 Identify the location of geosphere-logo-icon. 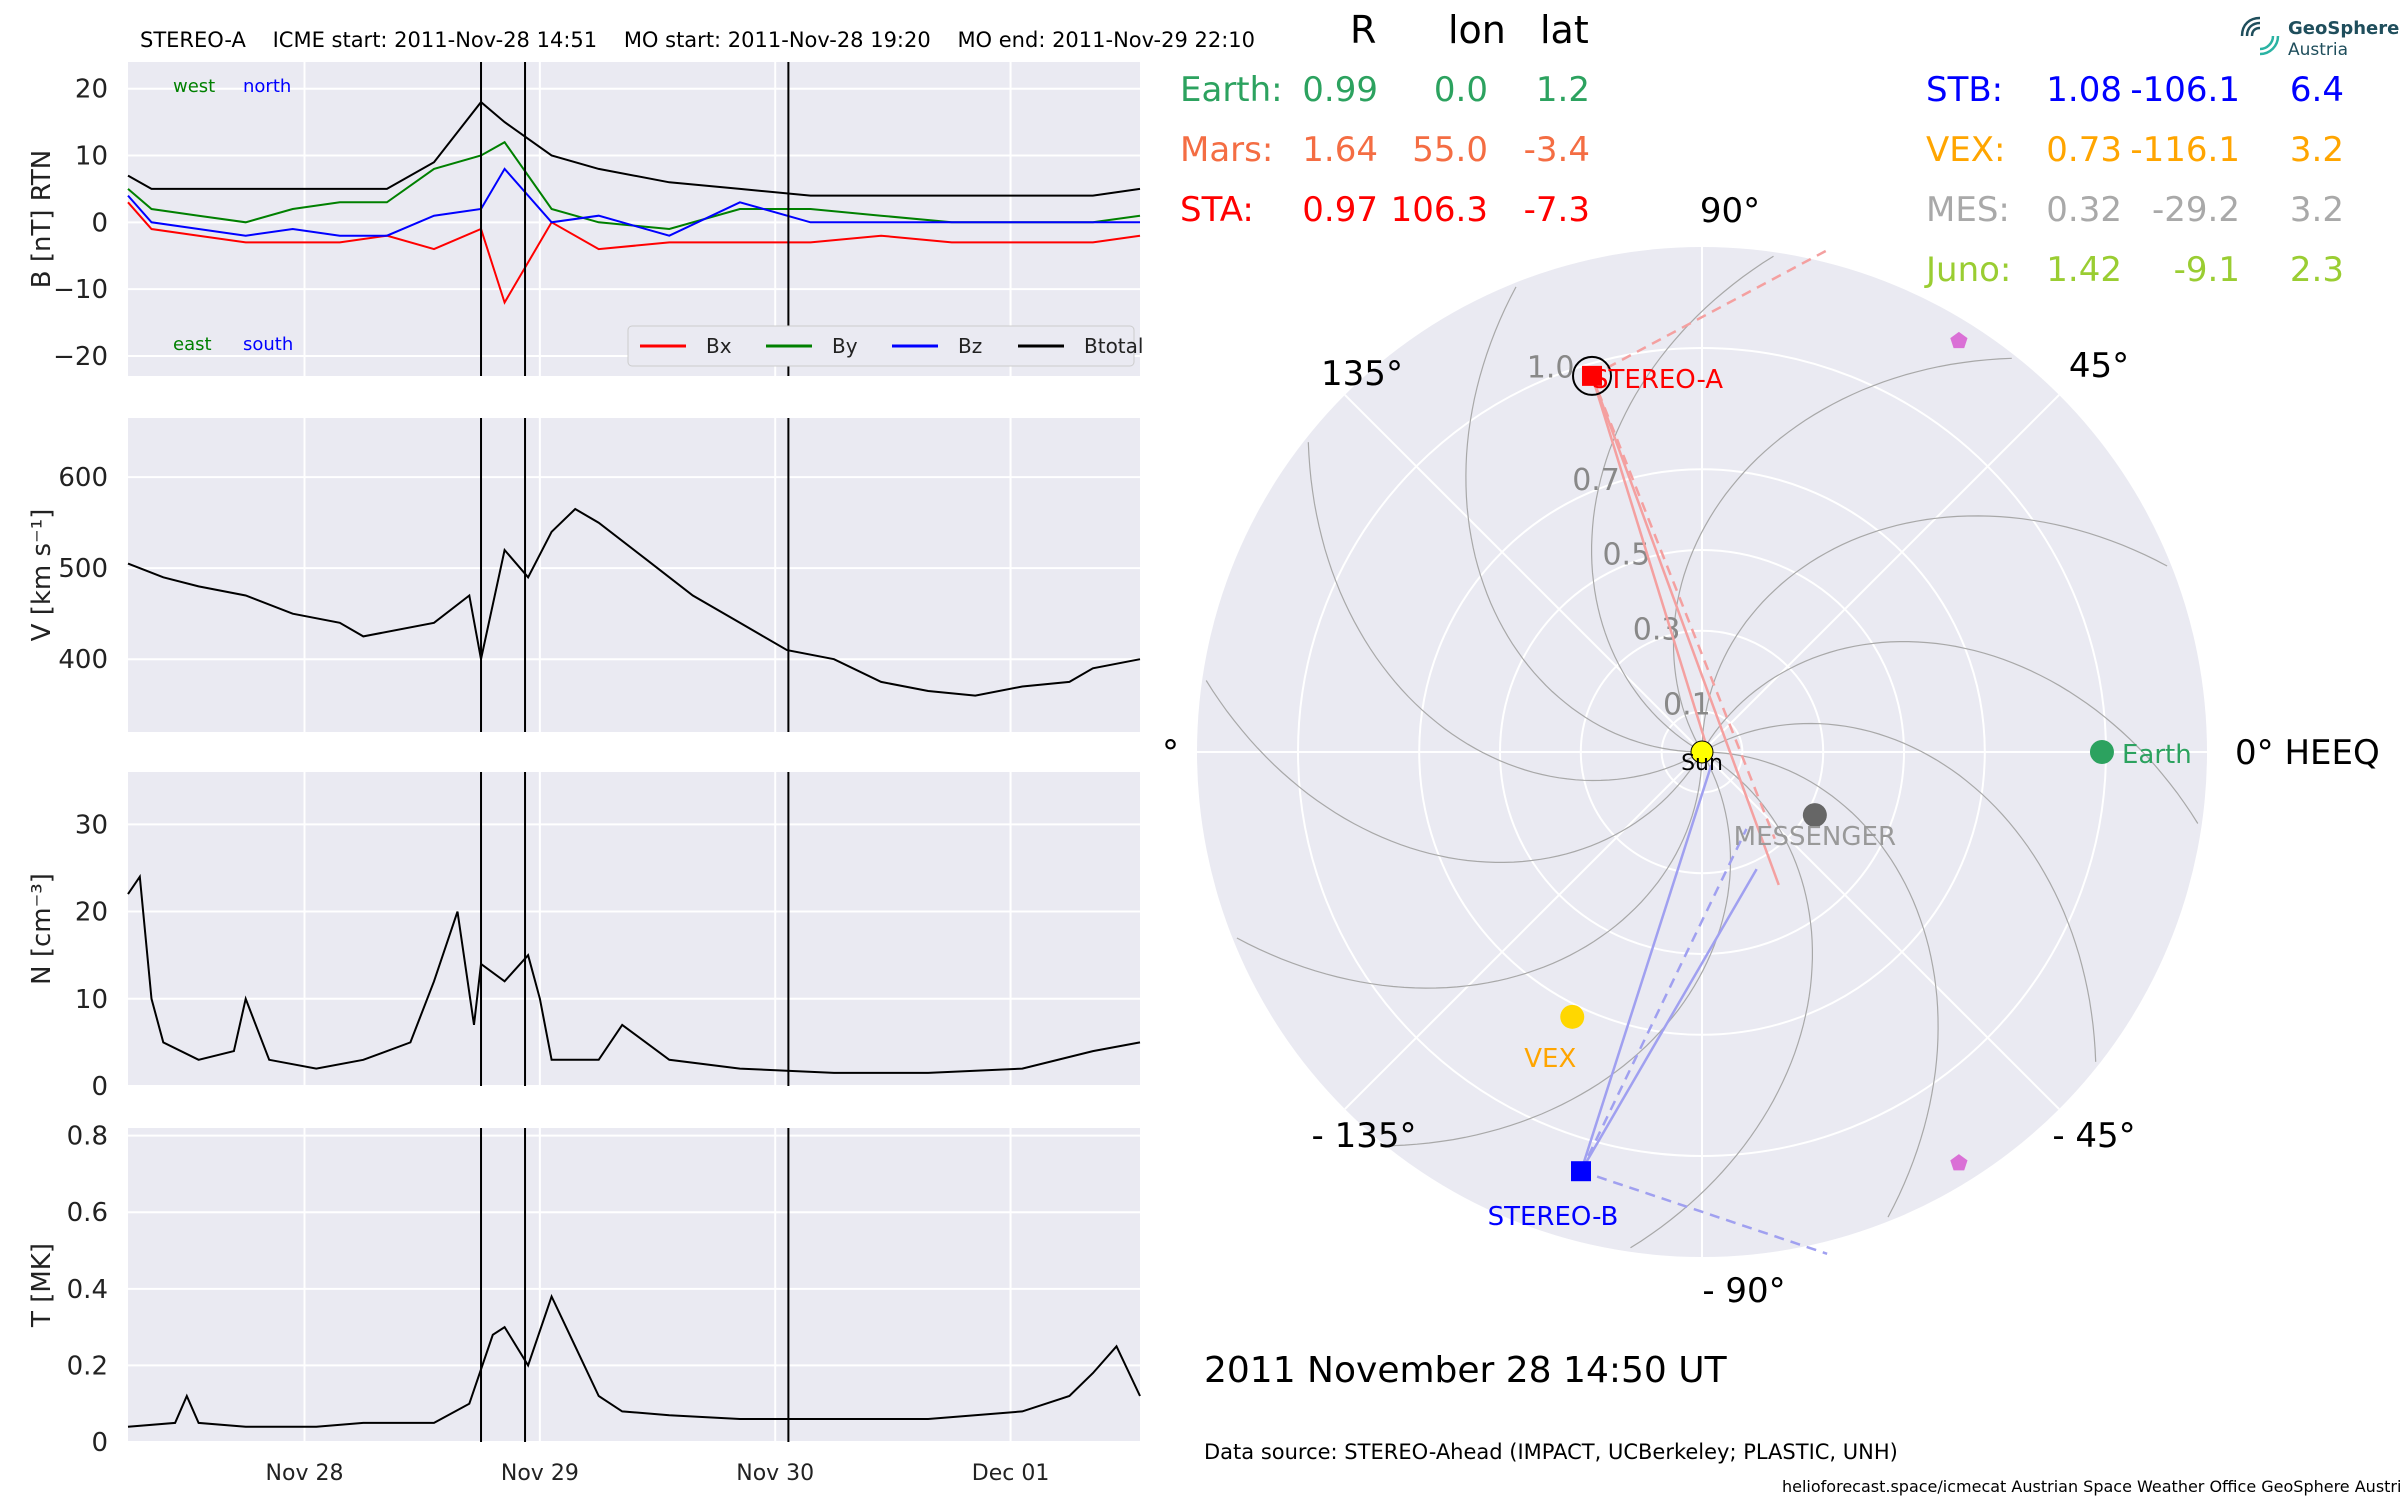
(2260, 36).